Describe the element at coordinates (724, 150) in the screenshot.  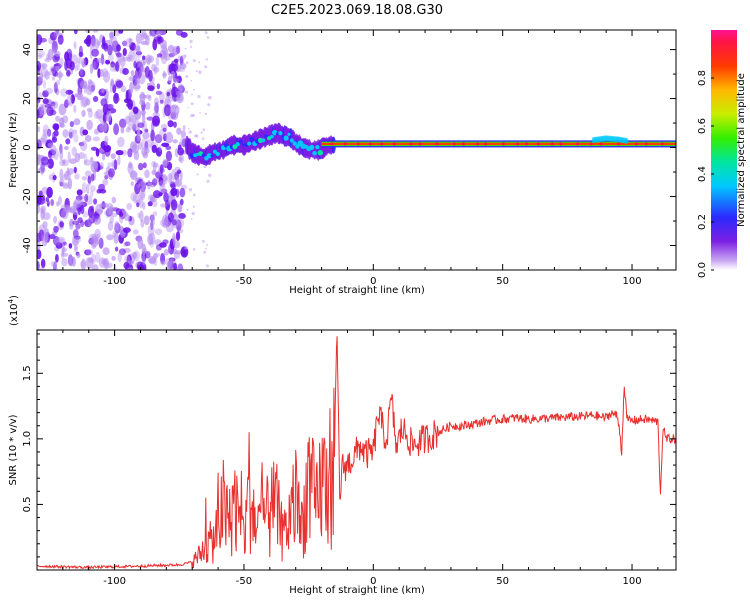
I see `colorbar-gradient` at that location.